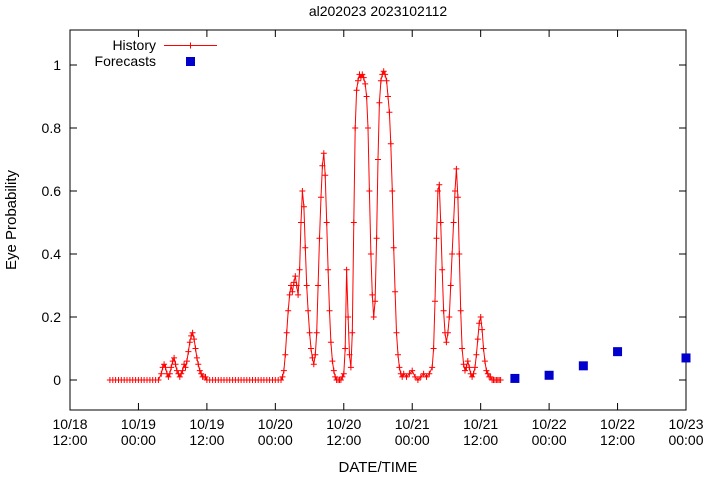 The width and height of the screenshot is (705, 482). What do you see at coordinates (190, 45) in the screenshot?
I see `legend-history-plus-icon` at bounding box center [190, 45].